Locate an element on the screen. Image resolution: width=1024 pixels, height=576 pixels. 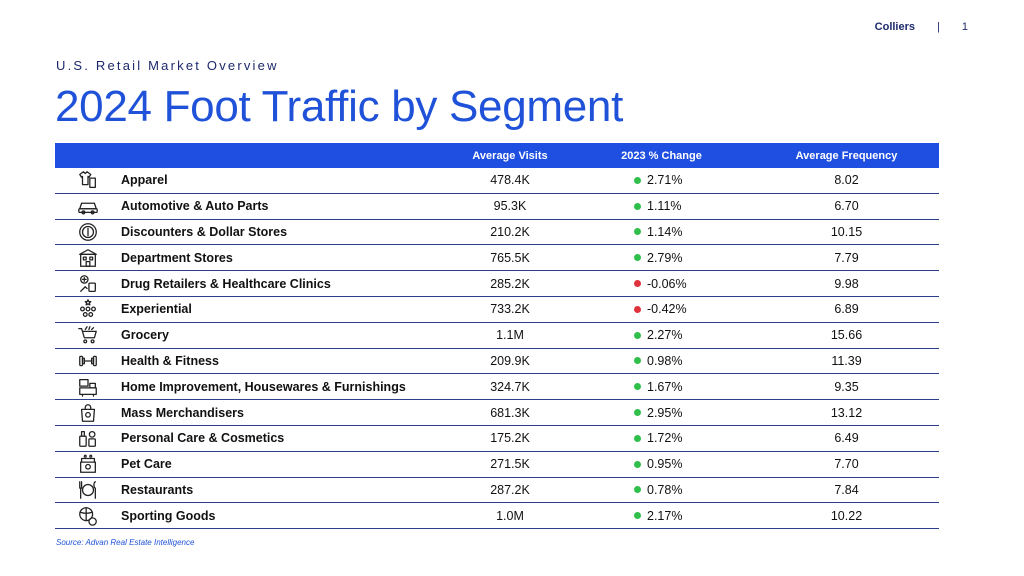
source-note: Source: Advan Real Estate Intelligence is located at coordinates (125, 542).